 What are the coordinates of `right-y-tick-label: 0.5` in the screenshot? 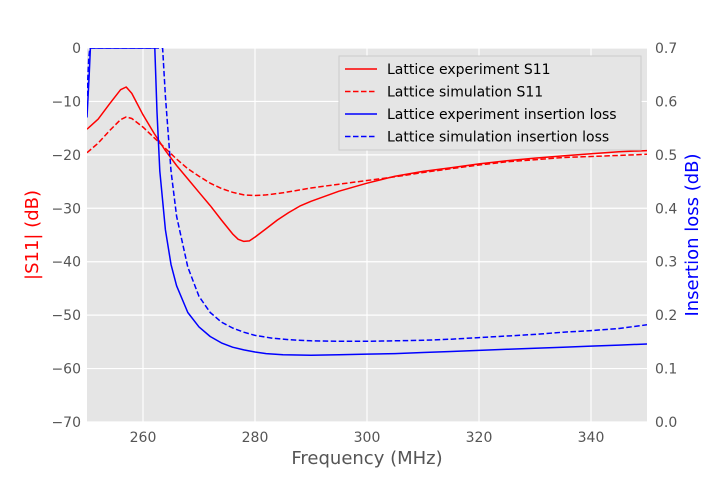 It's located at (666, 156).